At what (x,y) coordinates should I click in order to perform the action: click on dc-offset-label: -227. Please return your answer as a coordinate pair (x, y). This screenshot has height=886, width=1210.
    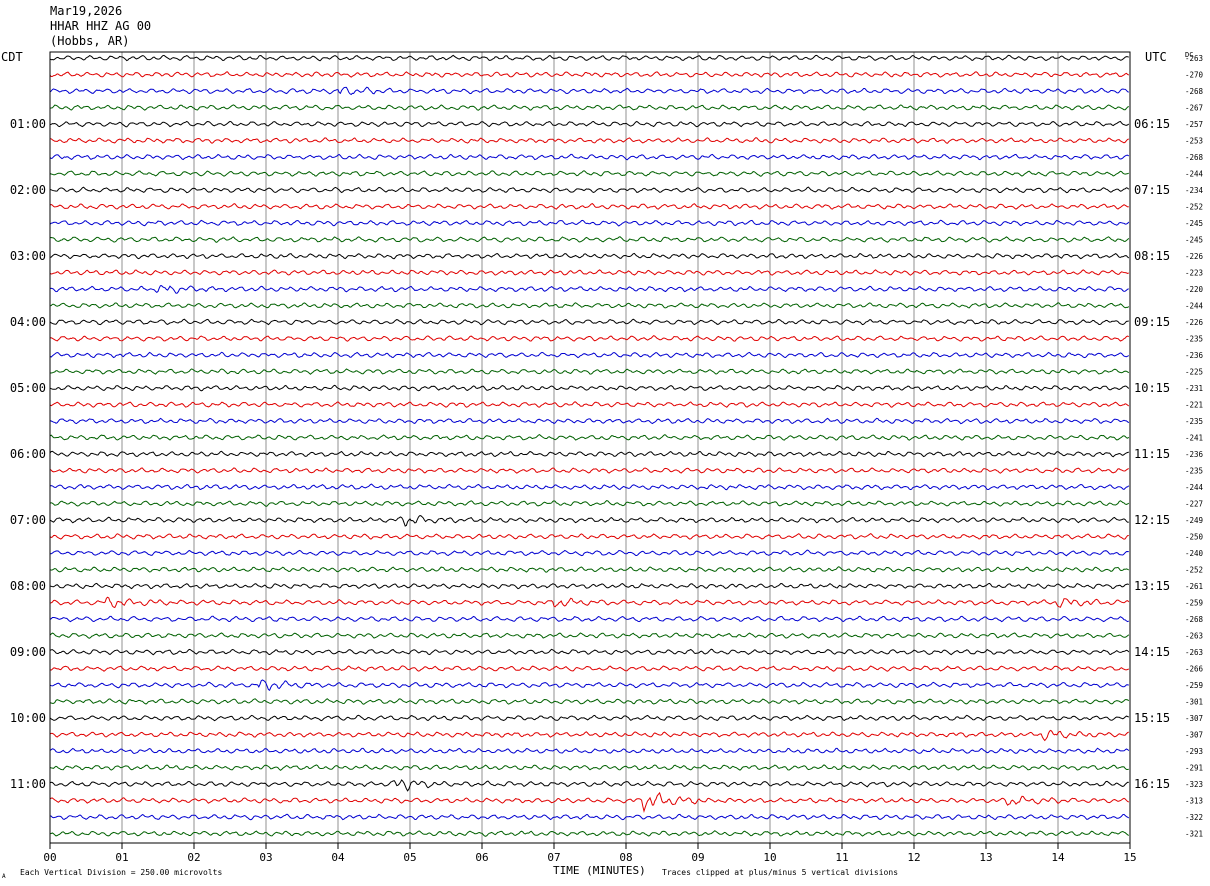
    Looking at the image, I should click on (1194, 504).